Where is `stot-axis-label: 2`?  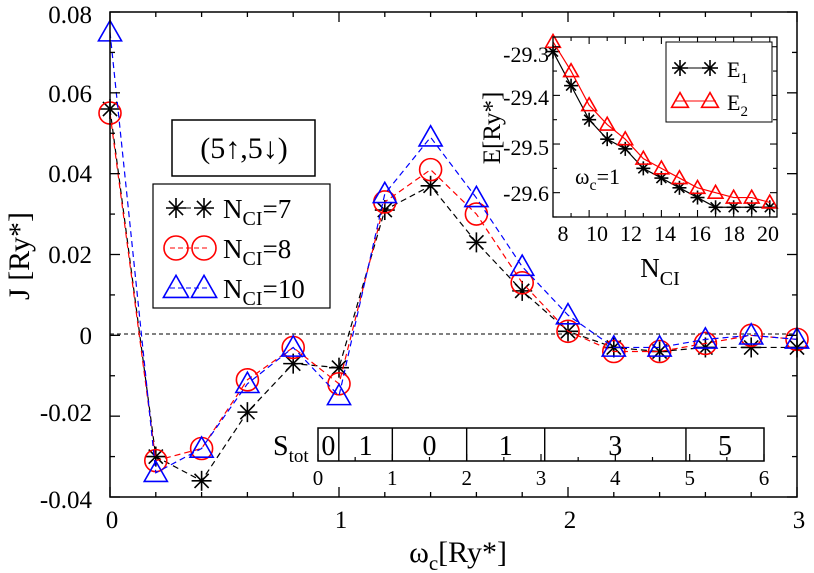
stot-axis-label: 2 is located at coordinates (466, 478).